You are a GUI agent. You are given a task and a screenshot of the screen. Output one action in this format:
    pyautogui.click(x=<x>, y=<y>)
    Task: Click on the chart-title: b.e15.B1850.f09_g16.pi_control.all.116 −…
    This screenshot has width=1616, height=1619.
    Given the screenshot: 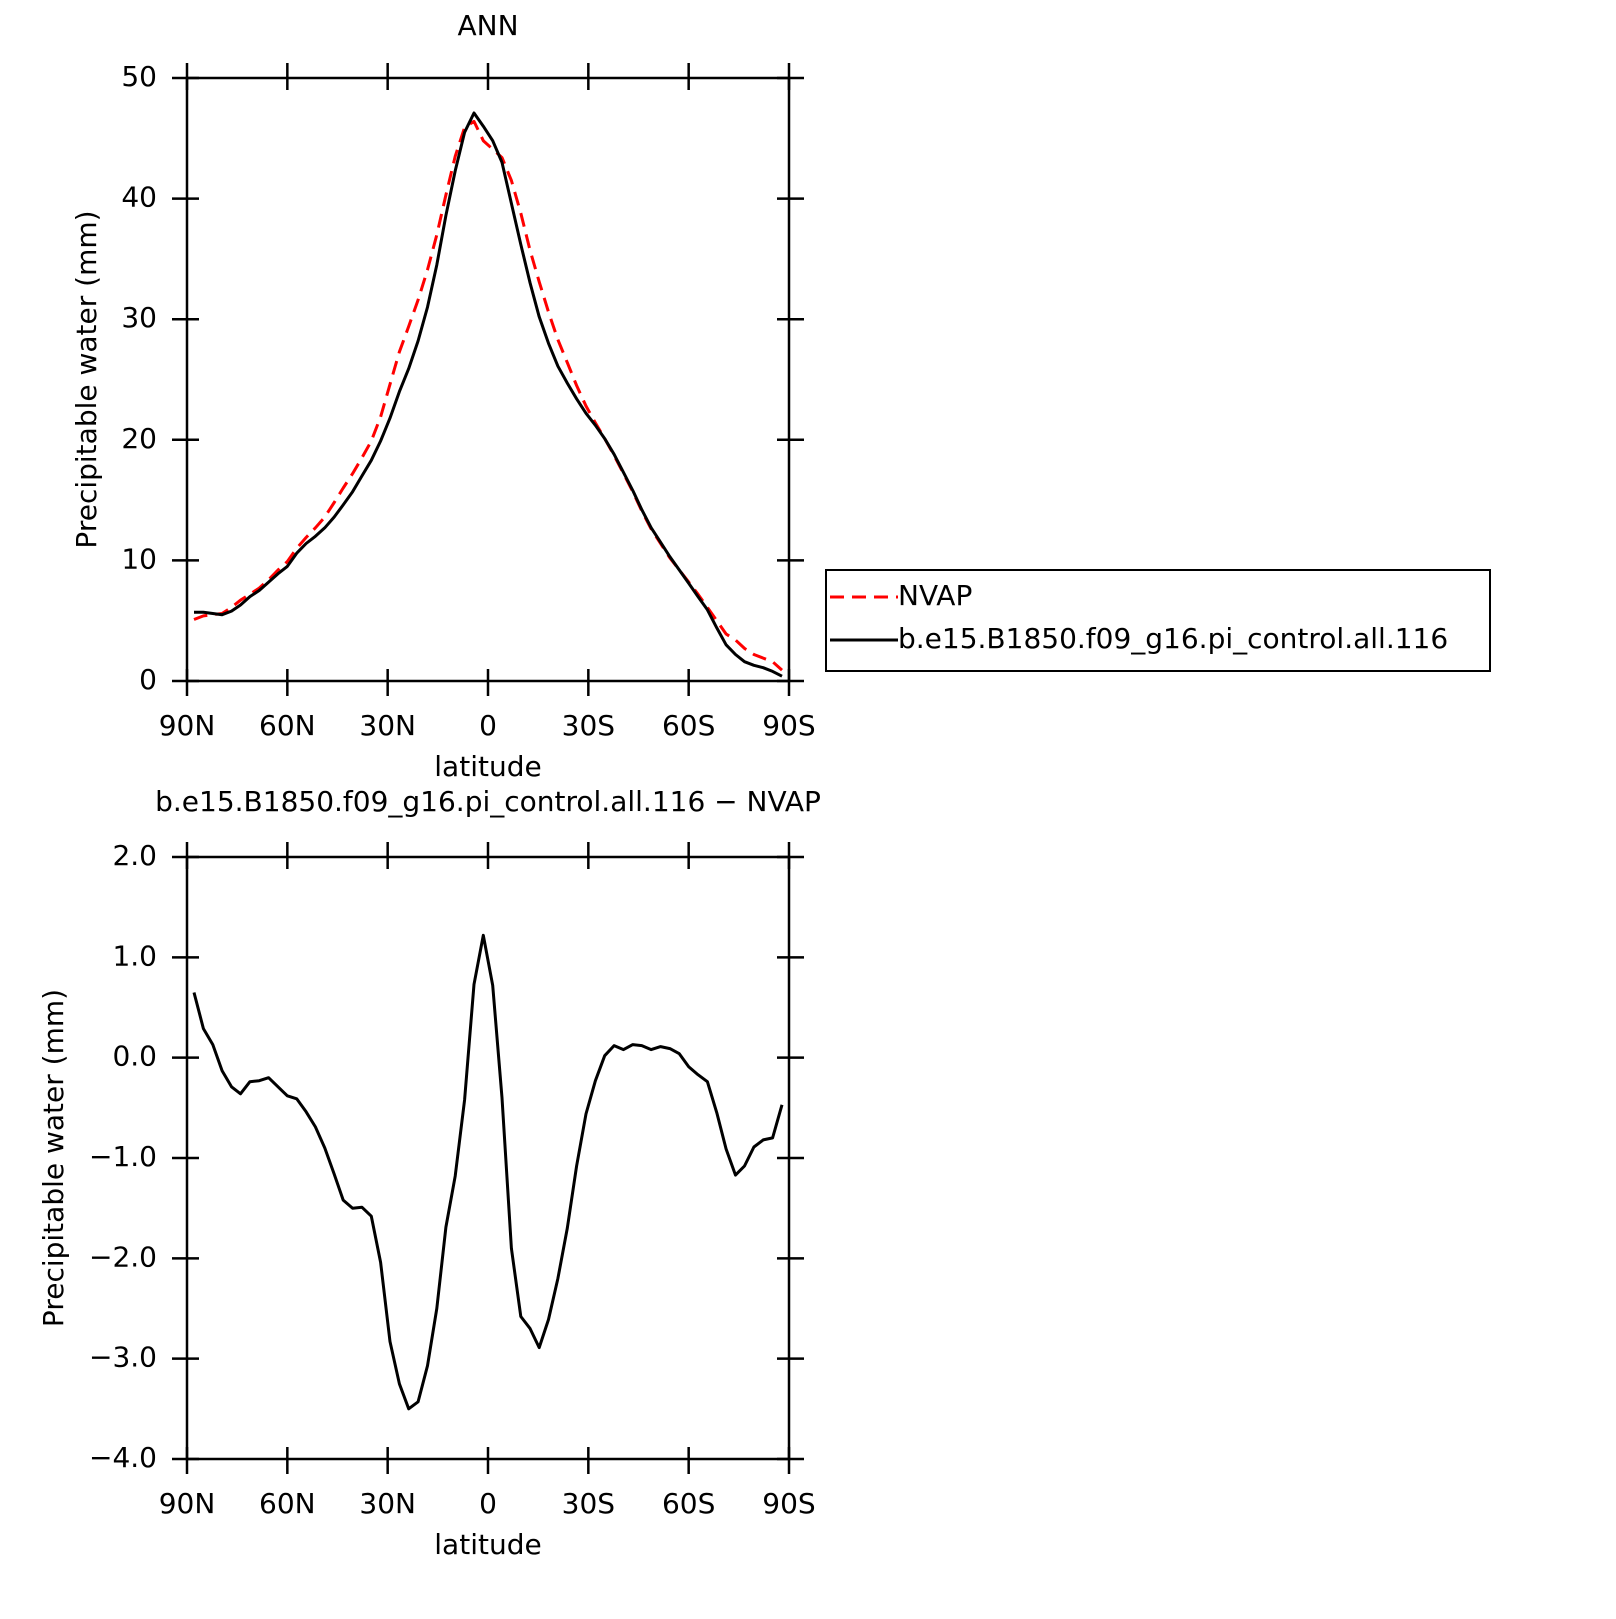 What is the action you would take?
    pyautogui.click(x=488, y=801)
    